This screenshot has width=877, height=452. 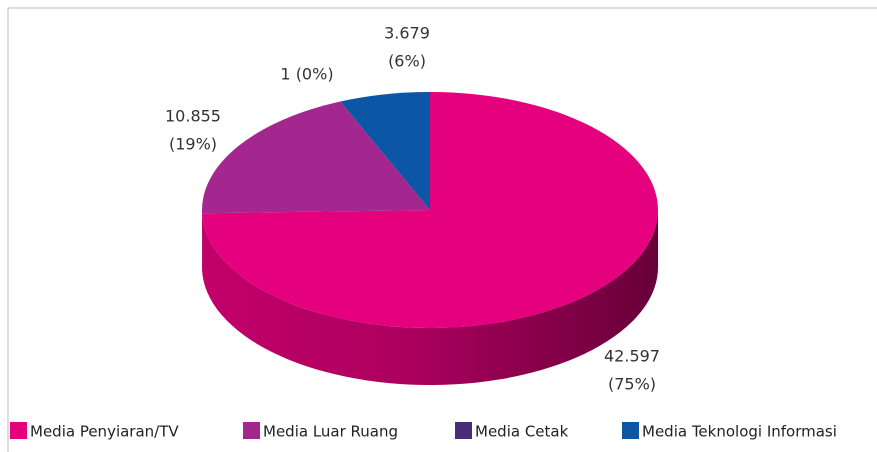 I want to click on legend-label: Media Penyiaran/TV, so click(x=104, y=432).